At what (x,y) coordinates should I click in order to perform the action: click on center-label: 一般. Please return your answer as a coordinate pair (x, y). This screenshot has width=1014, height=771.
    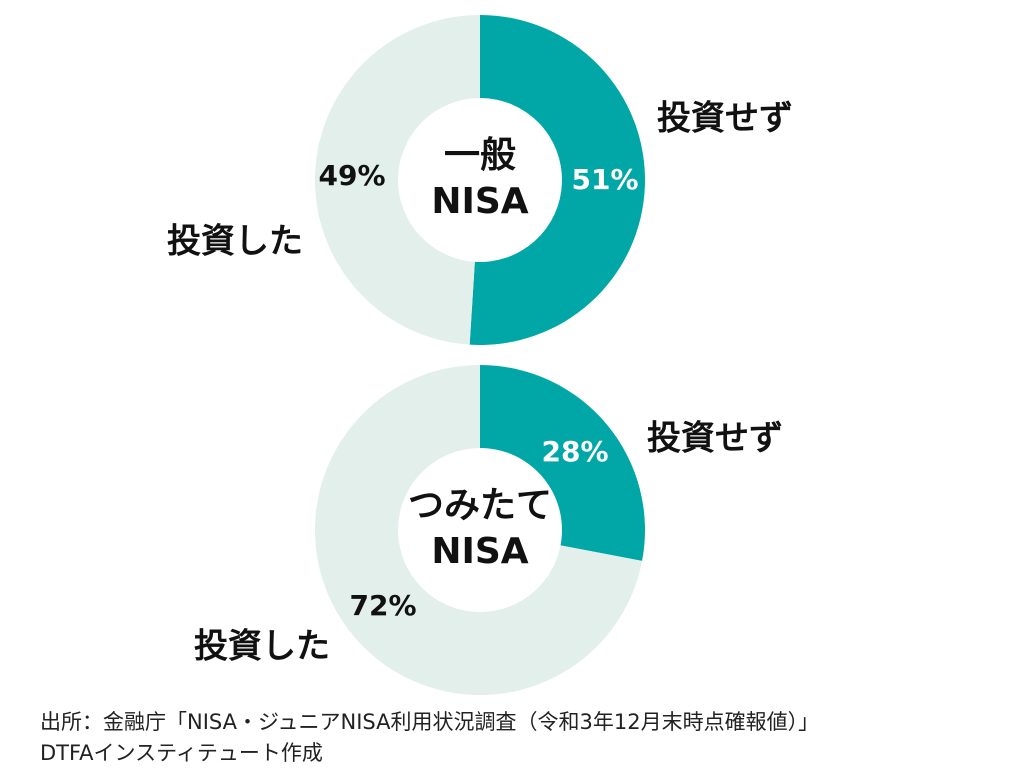
    Looking at the image, I should click on (480, 155).